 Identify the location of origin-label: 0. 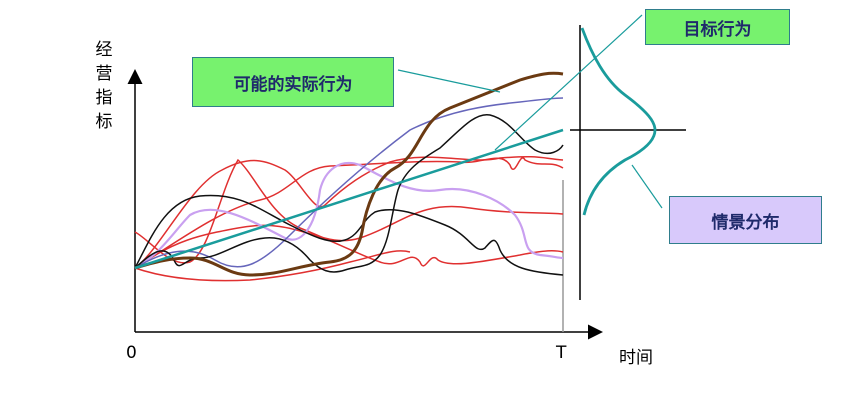
(131, 353).